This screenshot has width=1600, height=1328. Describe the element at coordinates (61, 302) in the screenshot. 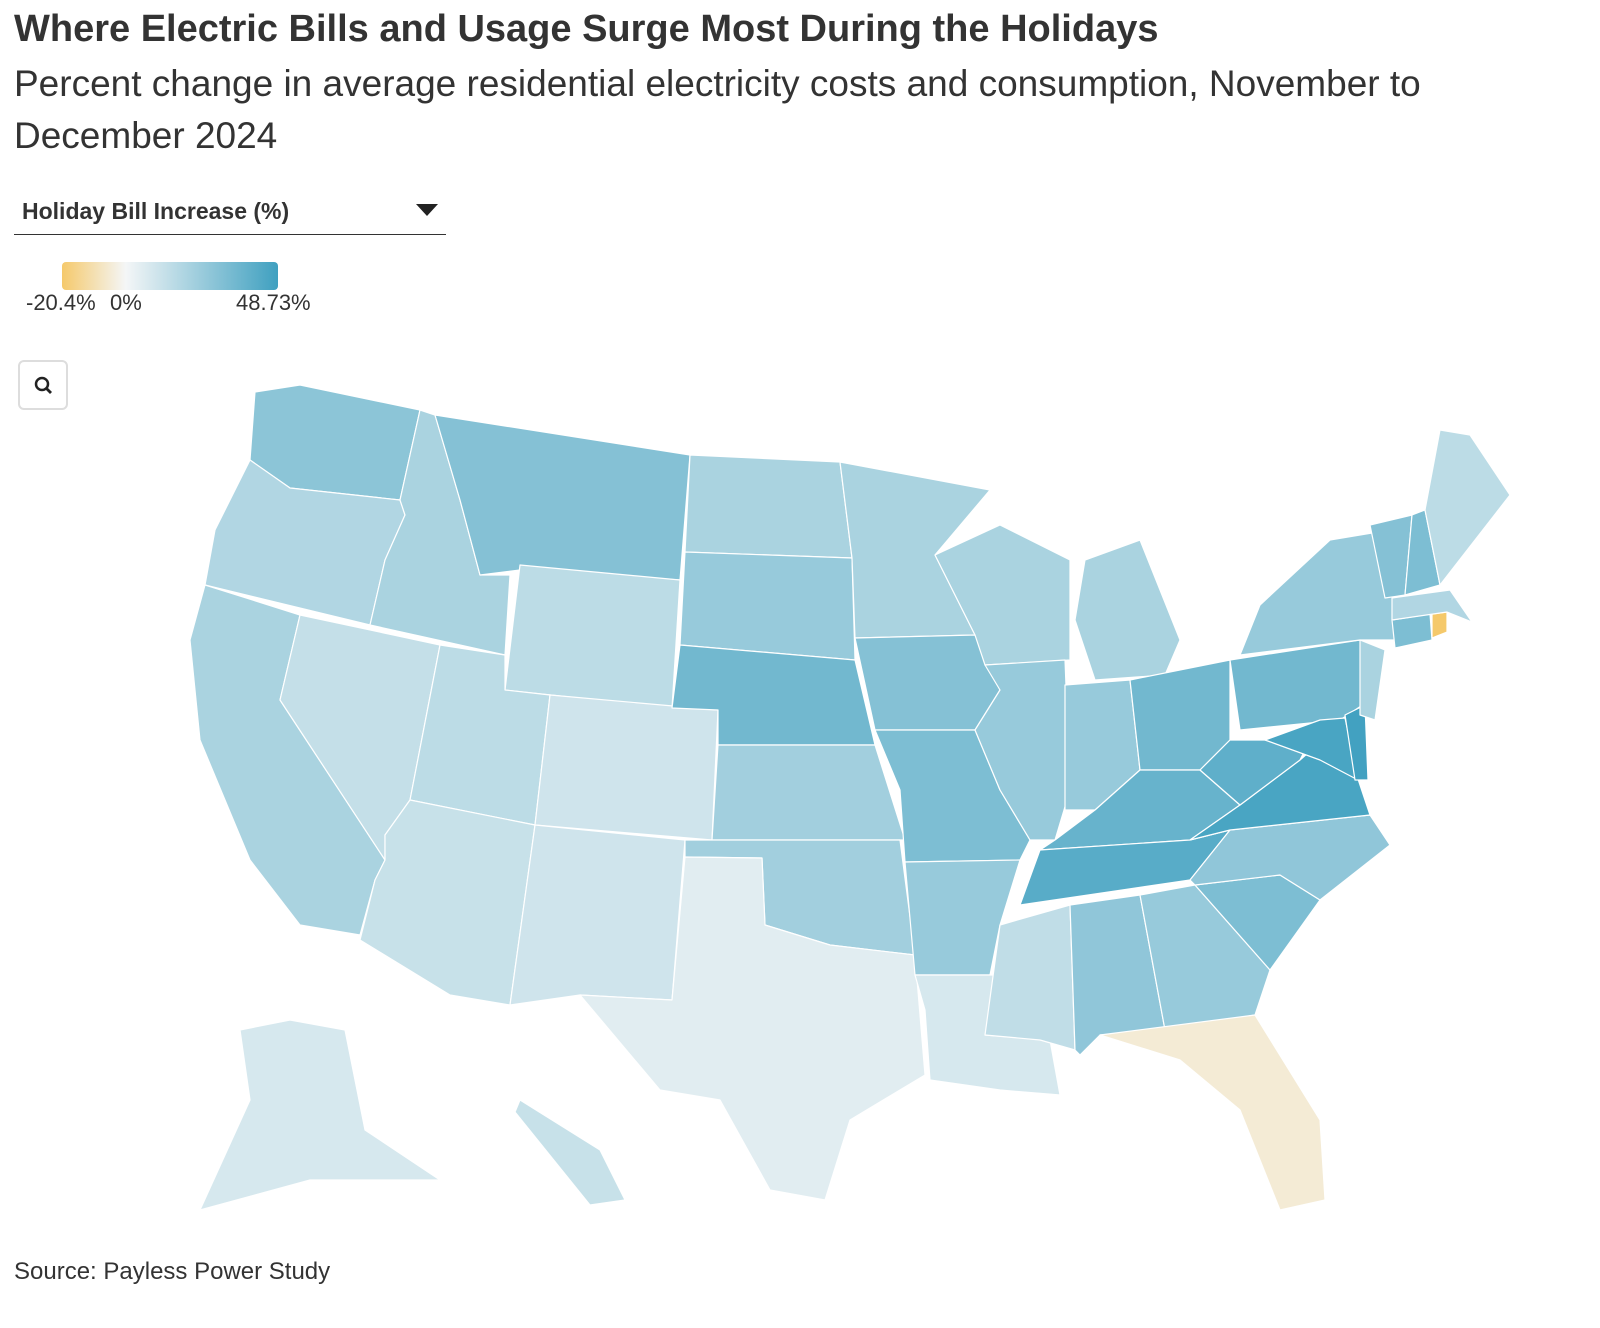

I see `legend-label: -20.4%` at that location.